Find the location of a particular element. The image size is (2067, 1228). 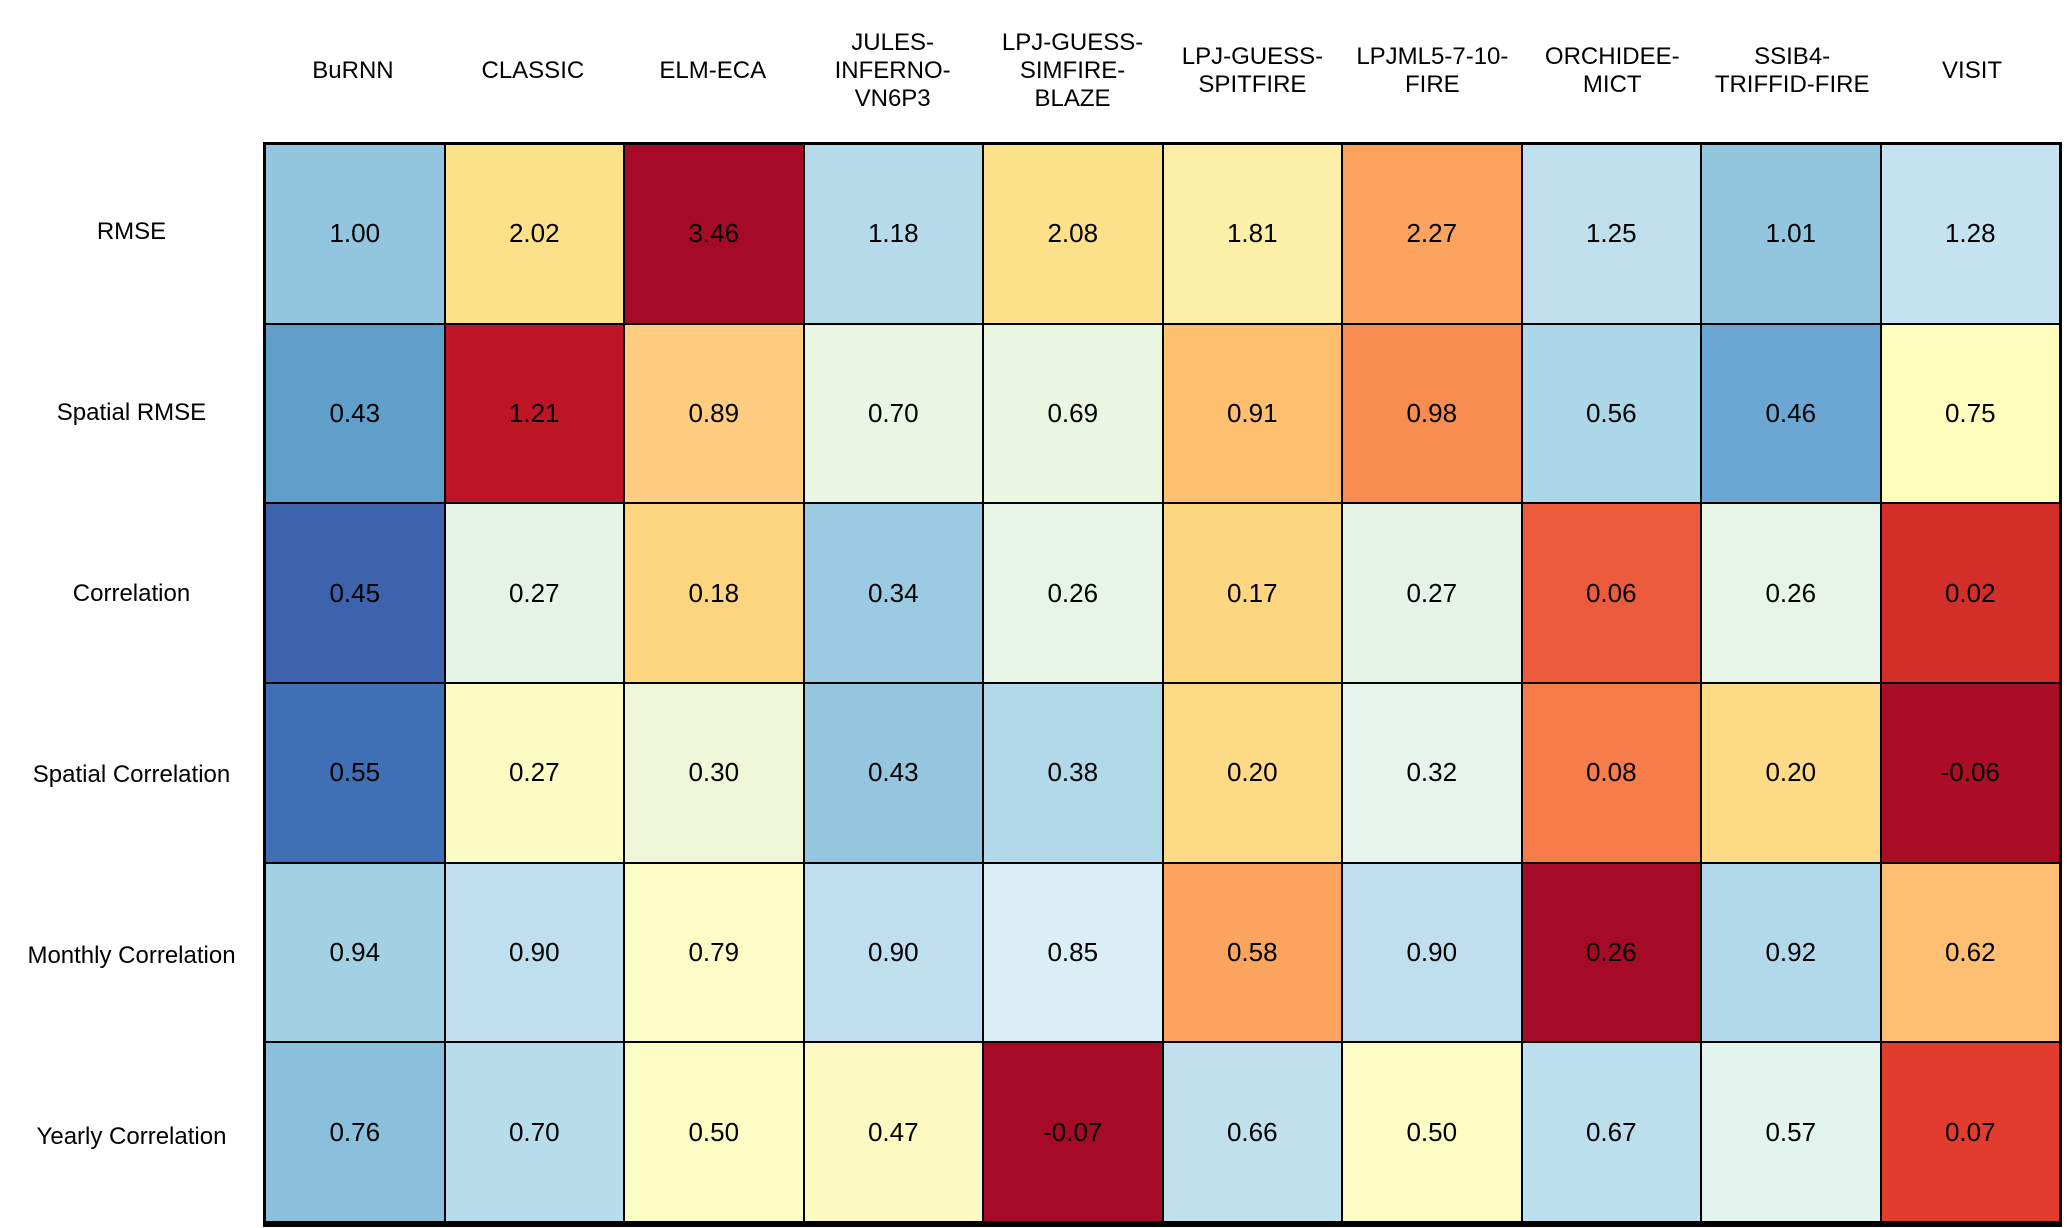

heatmap-cell: 2.02 is located at coordinates (534, 234).